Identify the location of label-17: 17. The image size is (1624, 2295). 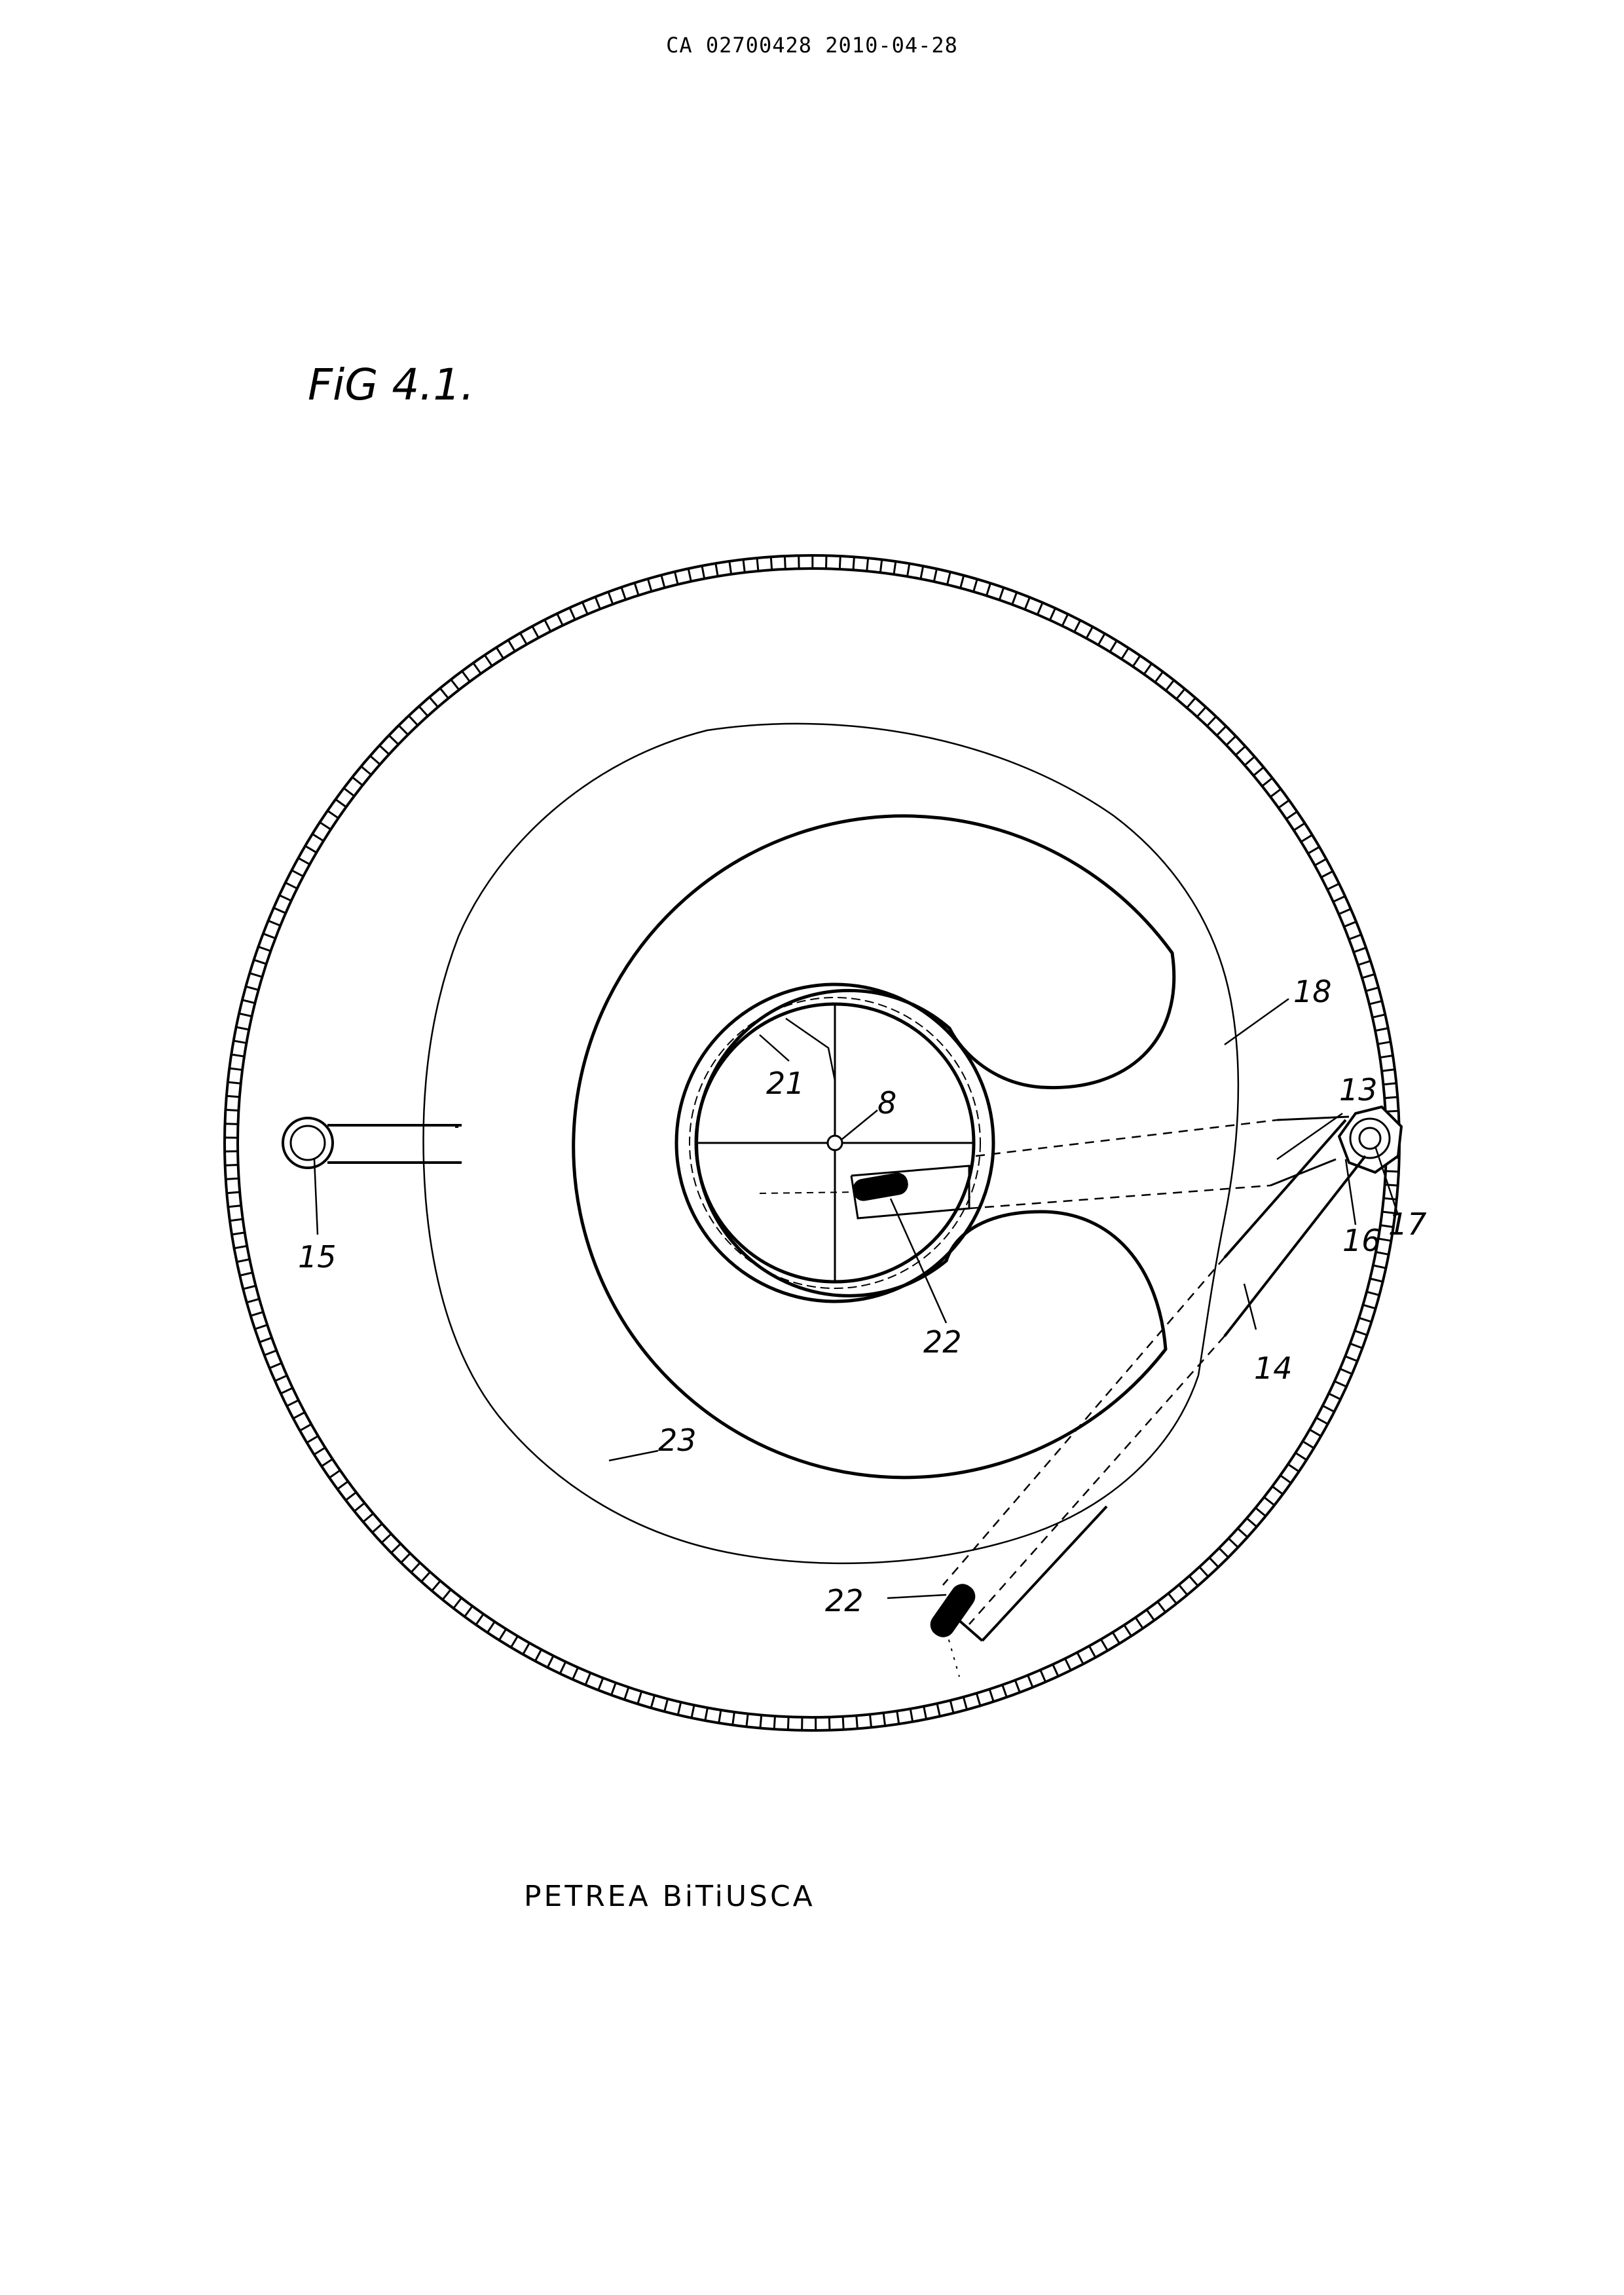
(1407, 1224).